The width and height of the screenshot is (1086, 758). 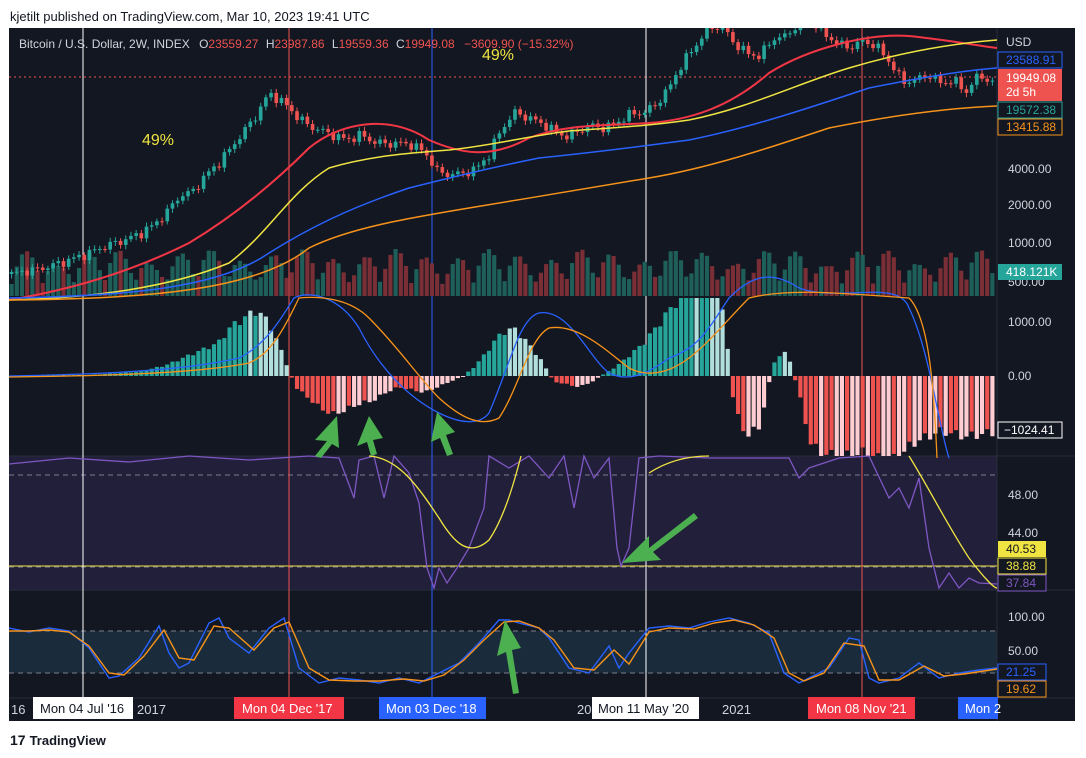 What do you see at coordinates (1031, 60) in the screenshot?
I see `price-badge-blue-text: 23588.91` at bounding box center [1031, 60].